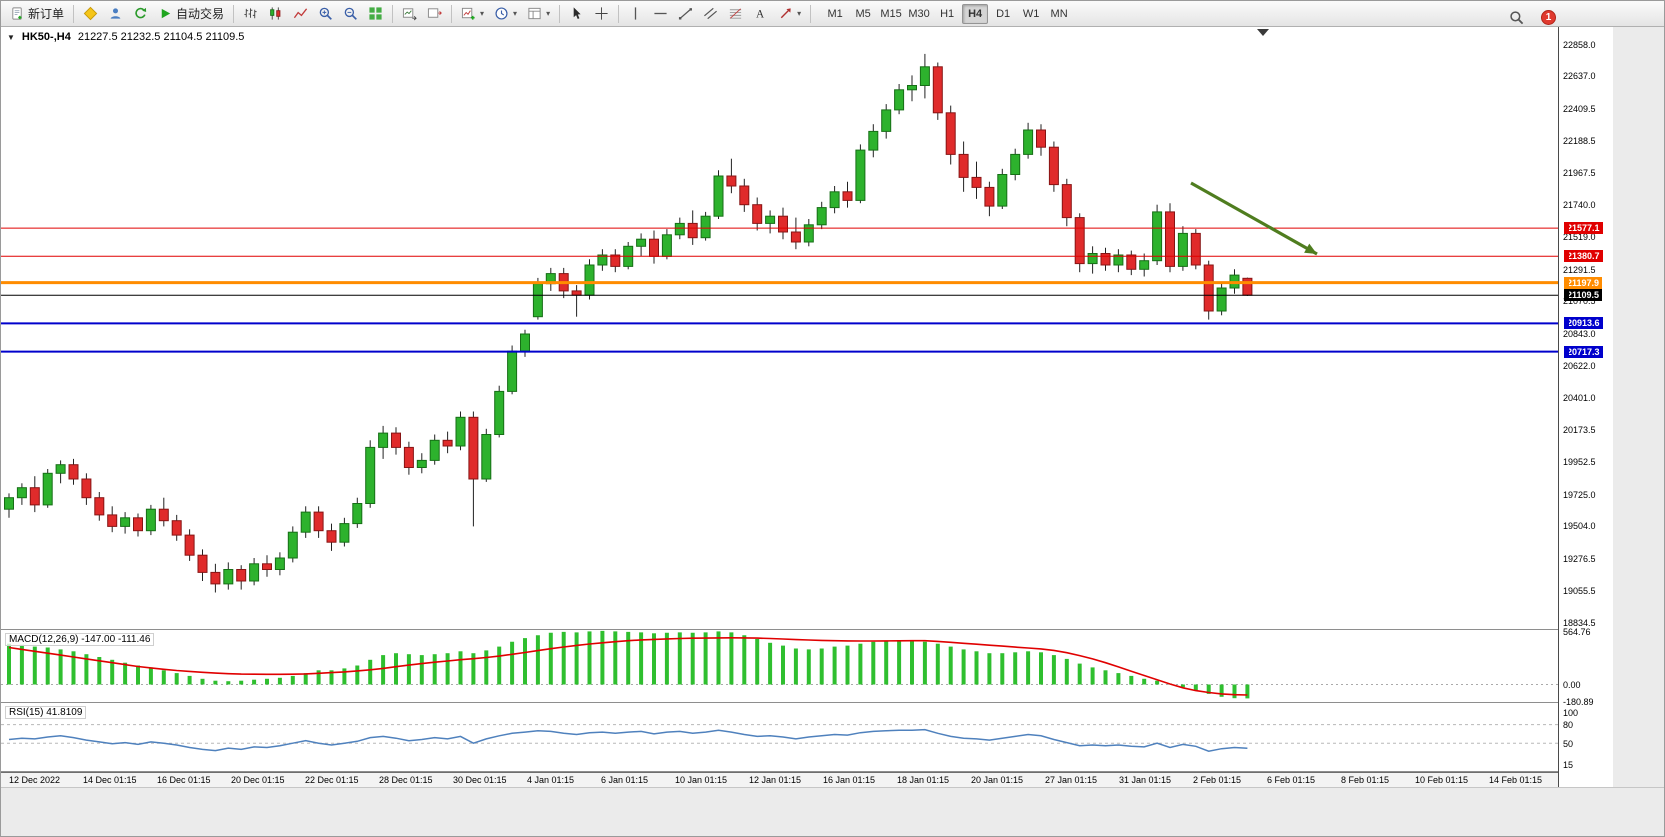  Describe the element at coordinates (161, 37) in the screenshot. I see `ohlc-values-label: 21227.5 21232.5 21104.5 21109.5` at that location.